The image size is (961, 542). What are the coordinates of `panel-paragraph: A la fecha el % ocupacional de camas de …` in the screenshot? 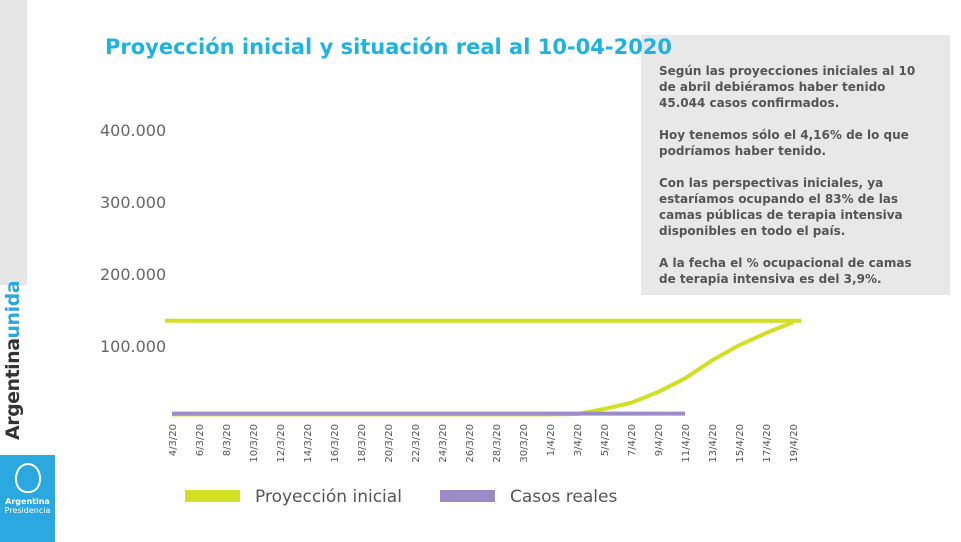 It's located at (785, 271).